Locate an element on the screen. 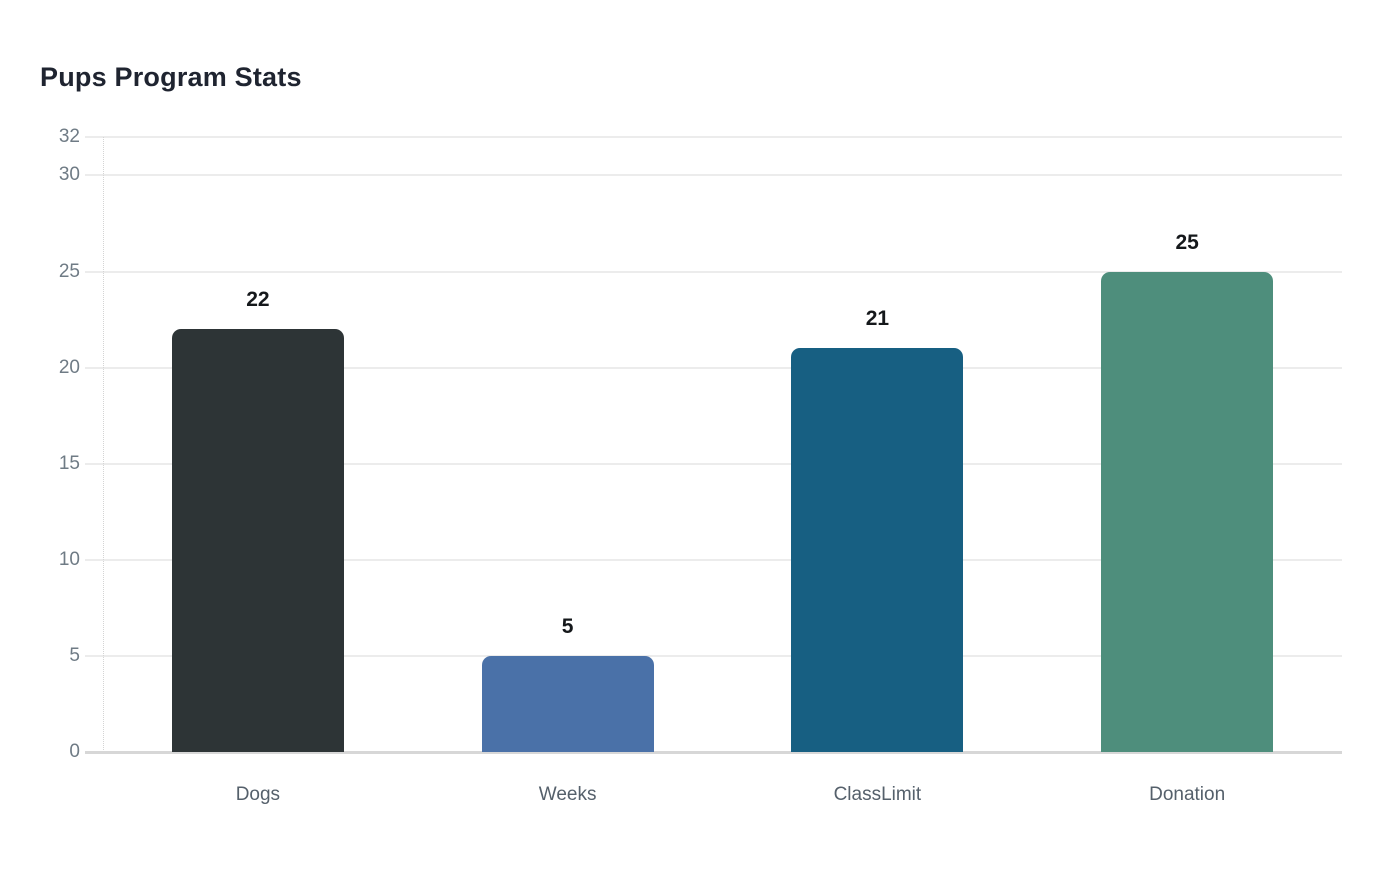  bar-value-label-weeks: 5 is located at coordinates (567, 626).